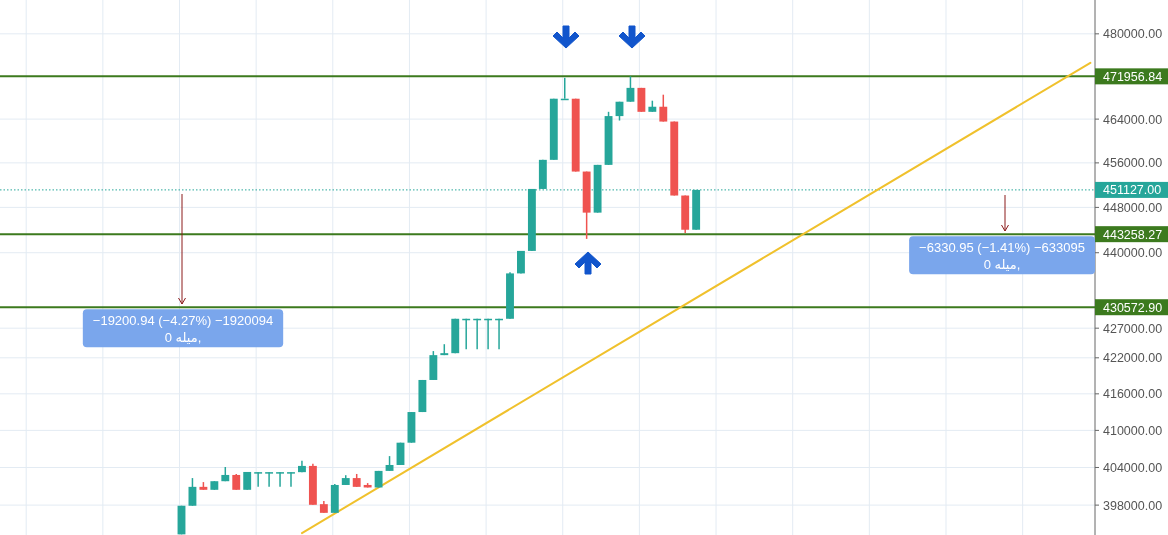  I want to click on y-tick-label: 416000.00, so click(1133, 394).